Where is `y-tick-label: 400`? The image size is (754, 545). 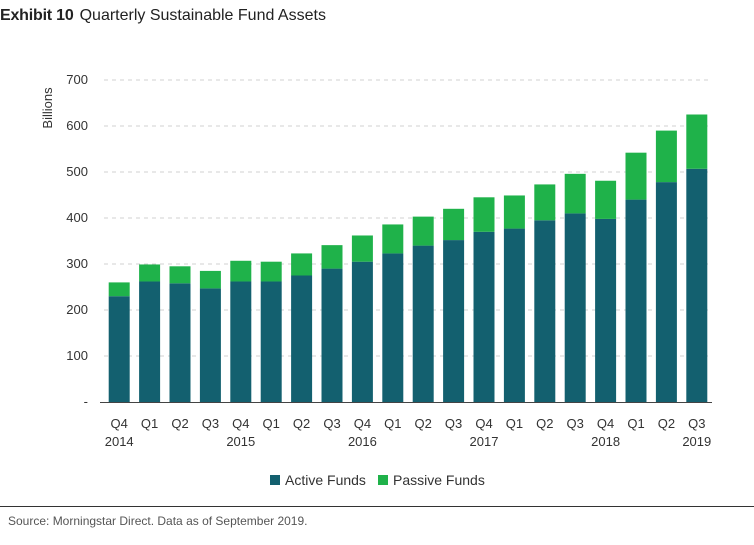
y-tick-label: 400 is located at coordinates (77, 217).